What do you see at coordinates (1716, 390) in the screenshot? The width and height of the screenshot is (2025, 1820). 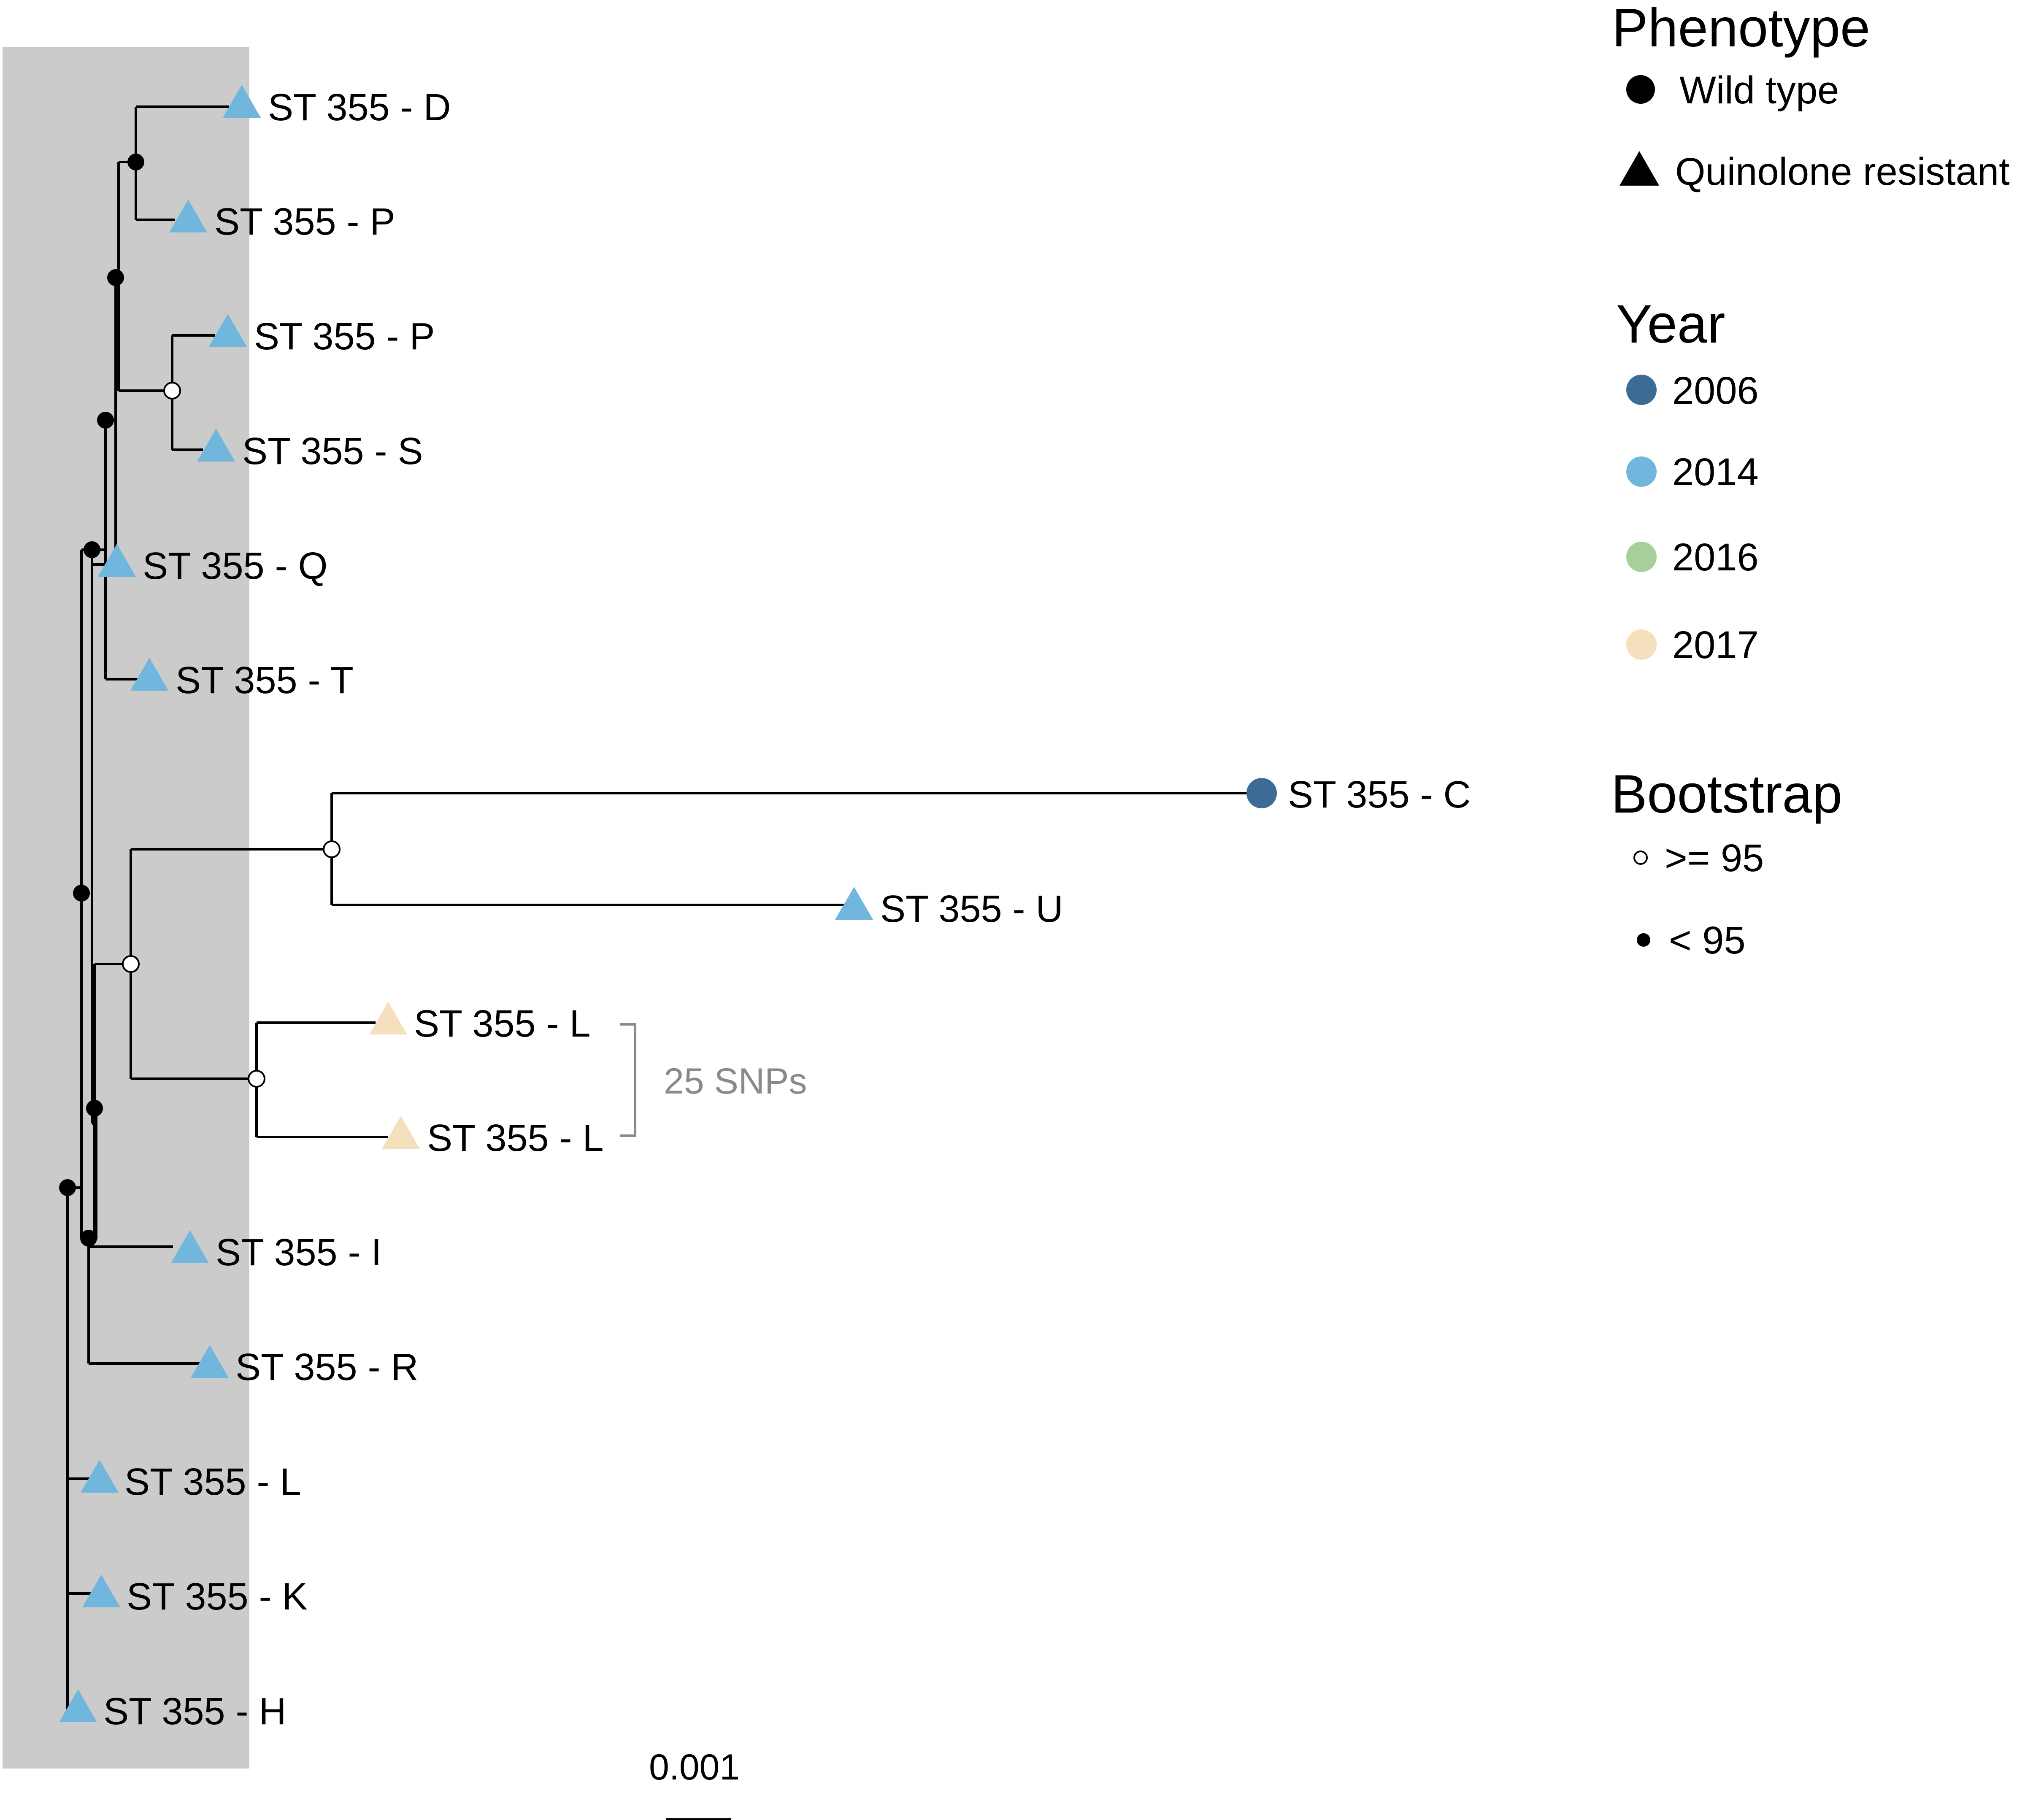 I see `legend-year-label: 2006` at bounding box center [1716, 390].